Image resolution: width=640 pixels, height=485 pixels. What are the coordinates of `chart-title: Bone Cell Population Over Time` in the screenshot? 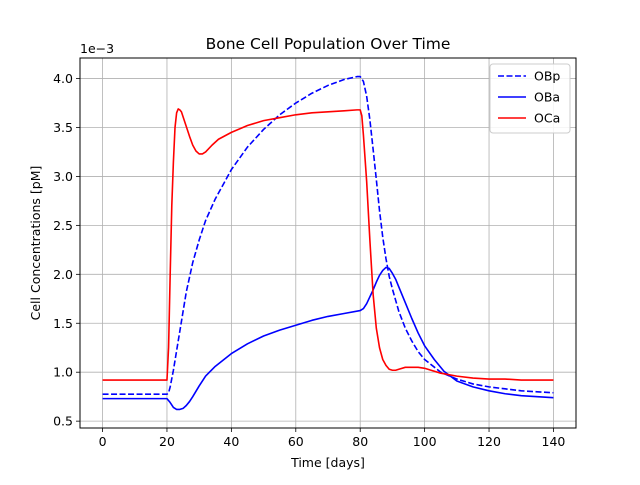 It's located at (328, 44).